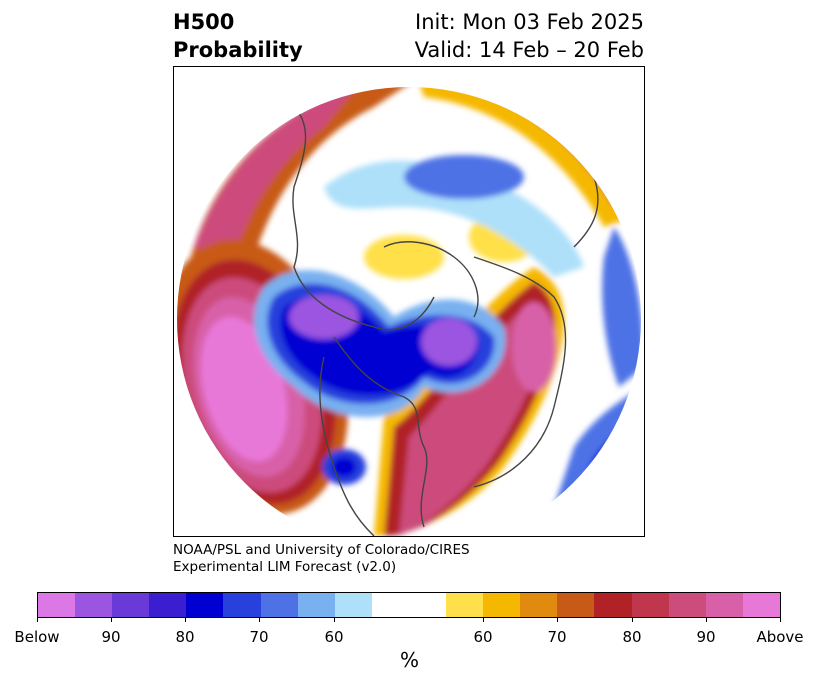  I want to click on title-quantity: Probability, so click(238, 50).